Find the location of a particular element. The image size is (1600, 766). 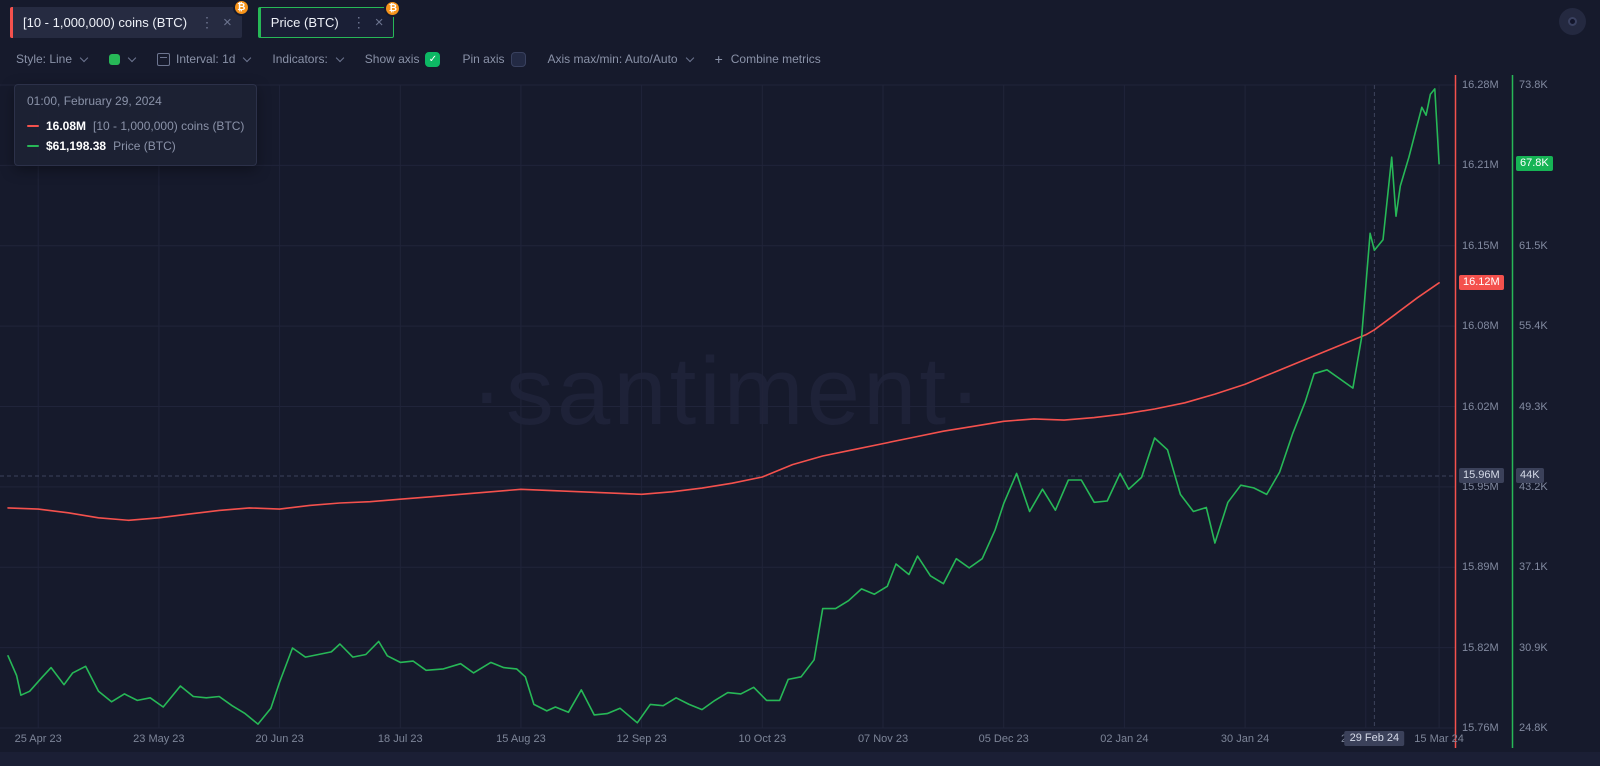

tooltip-coins-name: [10 - 1,000,000) coins (BTC) is located at coordinates (169, 126).